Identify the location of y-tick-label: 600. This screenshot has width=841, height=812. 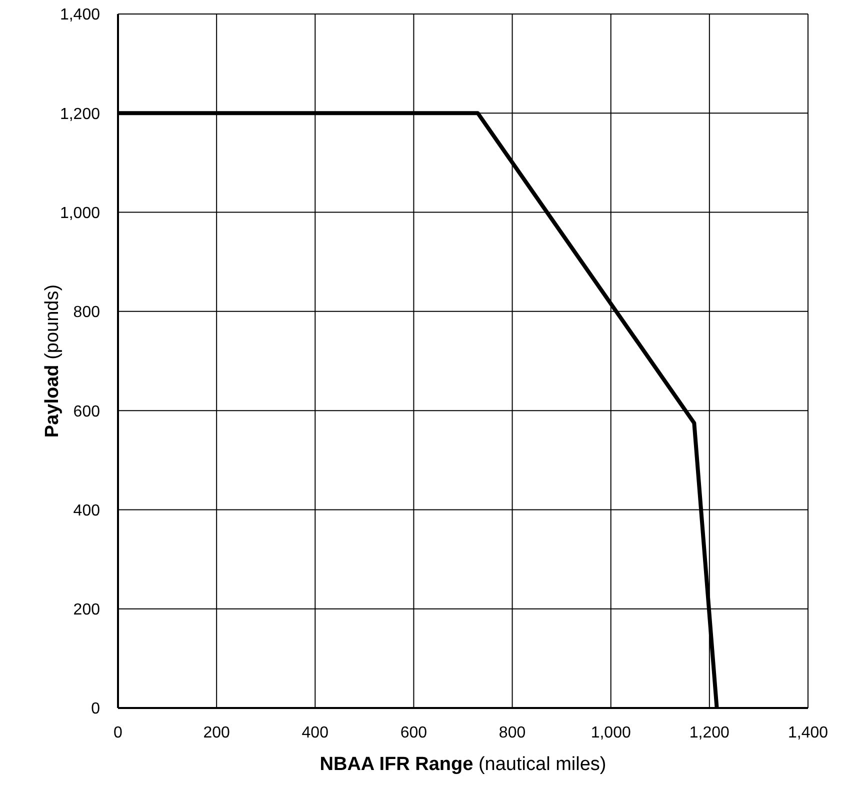
(86, 411).